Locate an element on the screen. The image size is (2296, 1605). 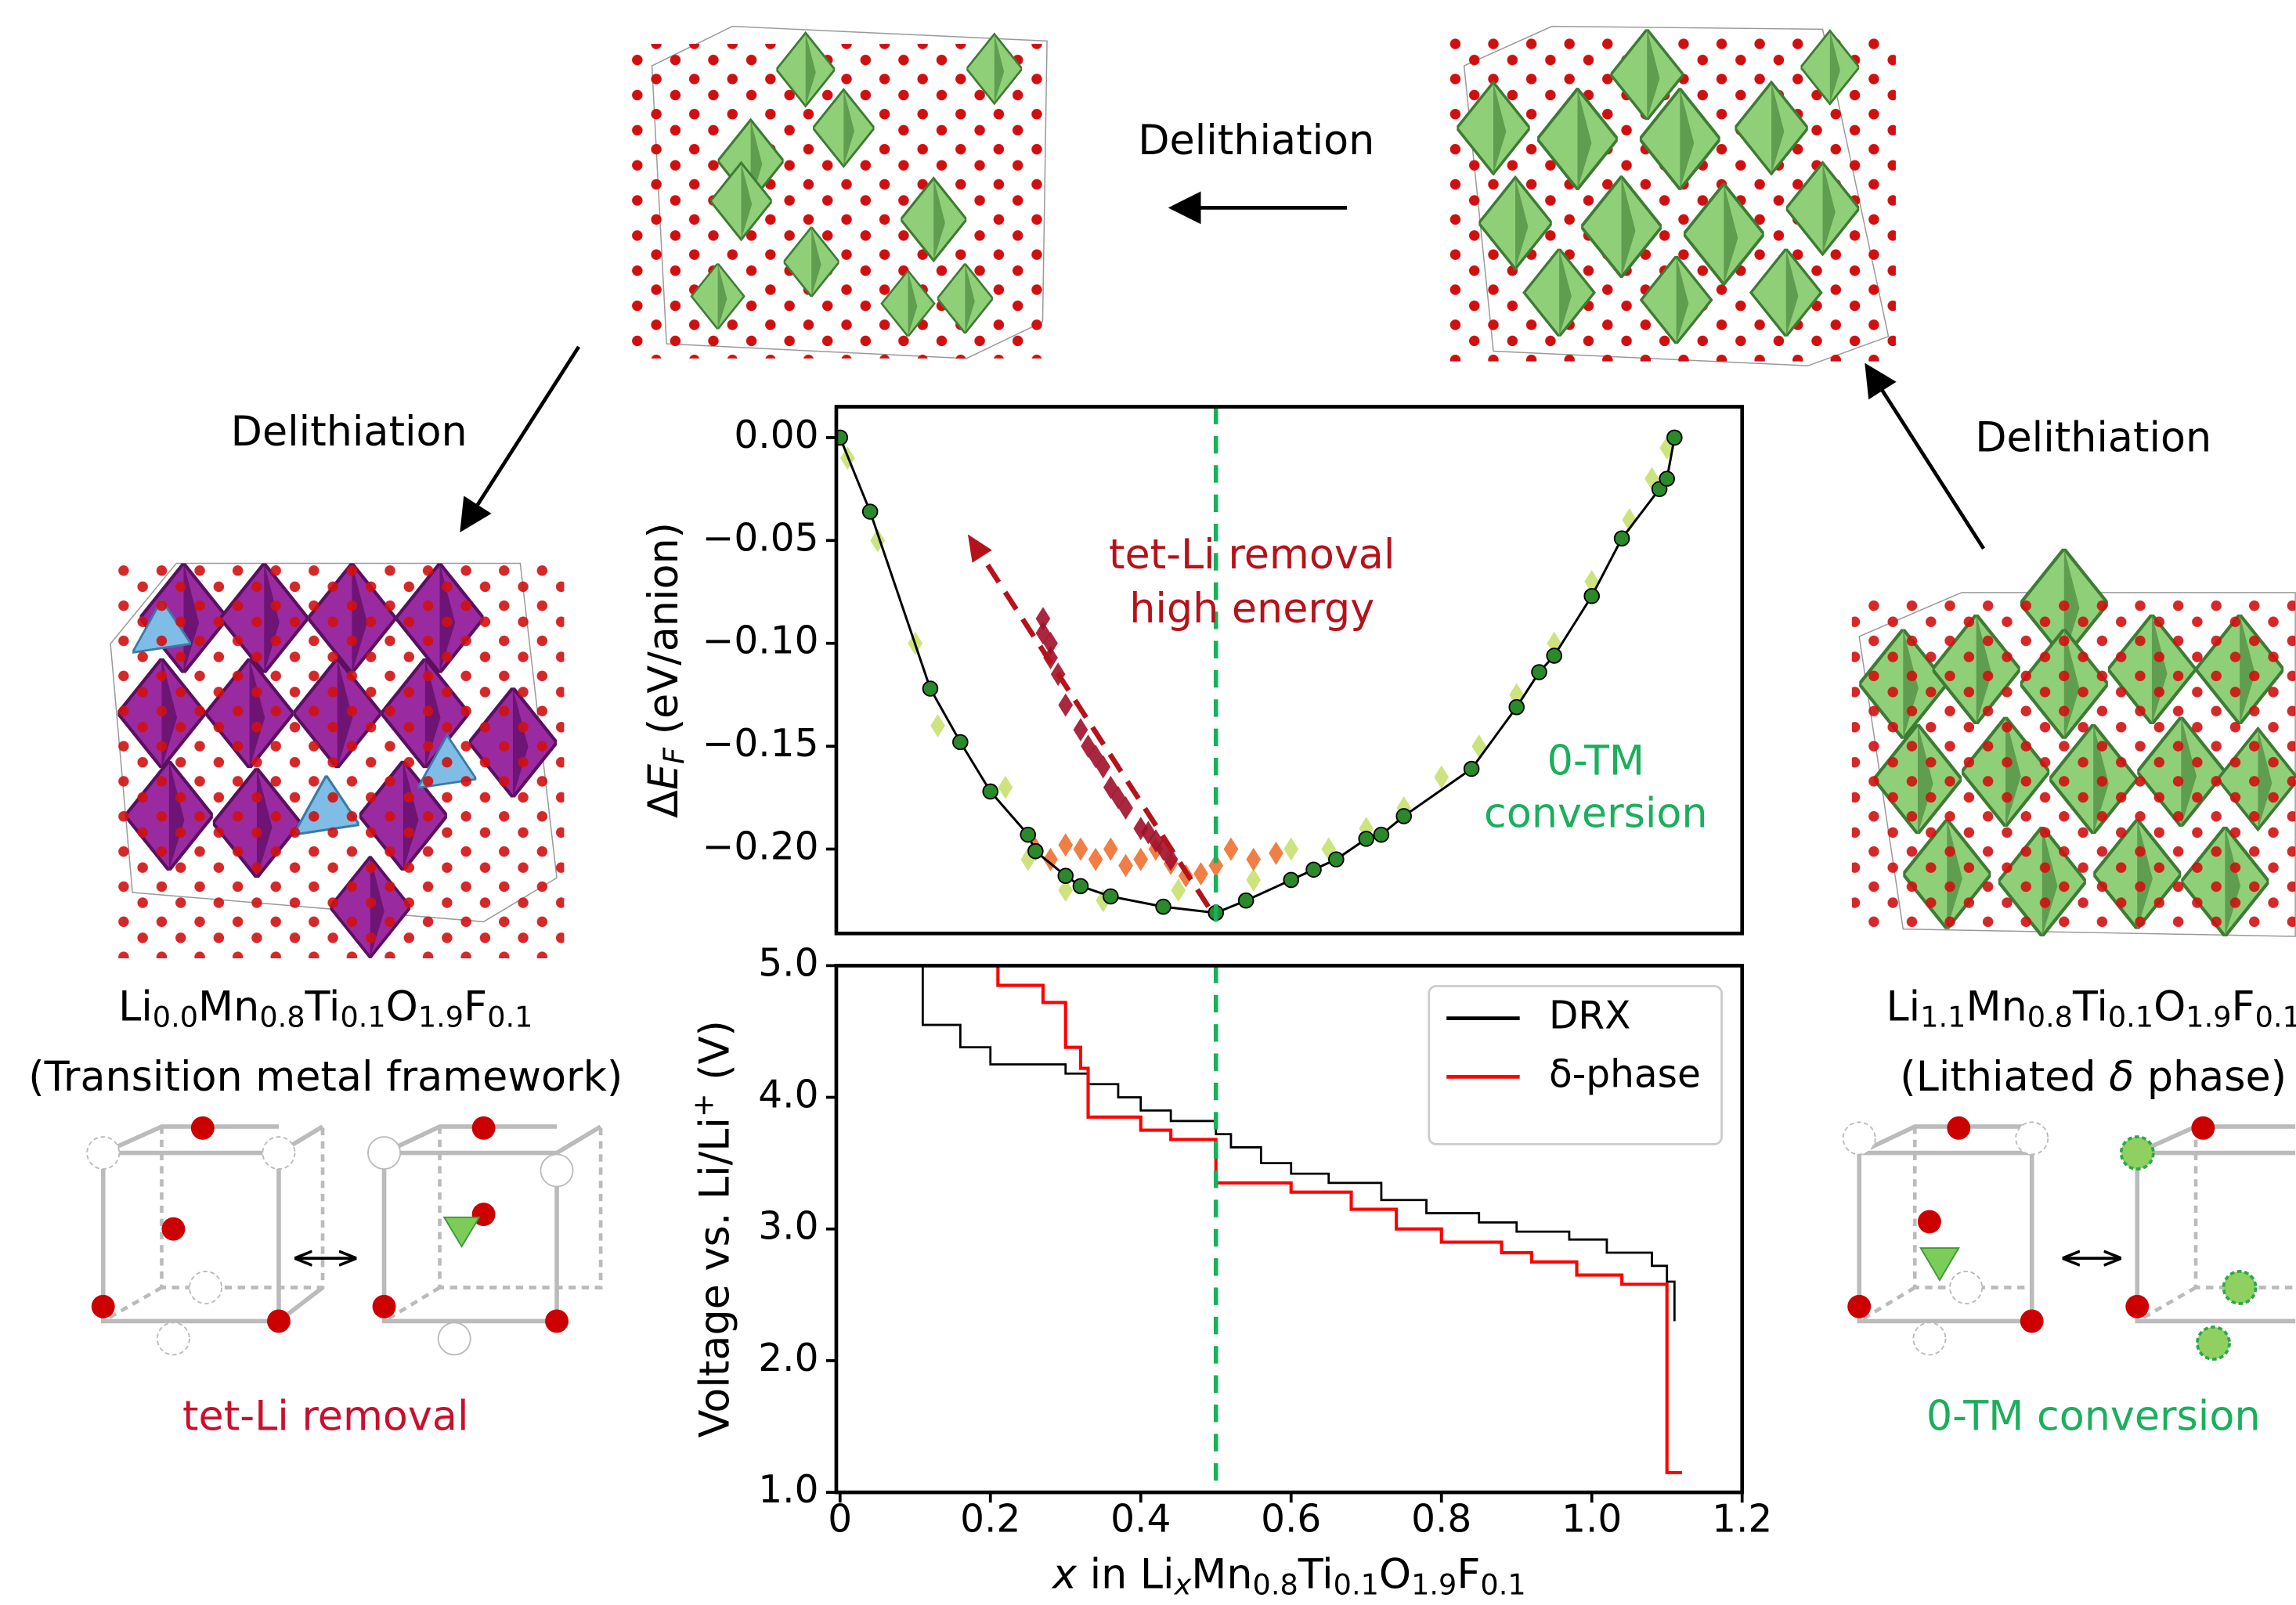
plot-area: DRX δ-phase is located at coordinates (1289, 1229).